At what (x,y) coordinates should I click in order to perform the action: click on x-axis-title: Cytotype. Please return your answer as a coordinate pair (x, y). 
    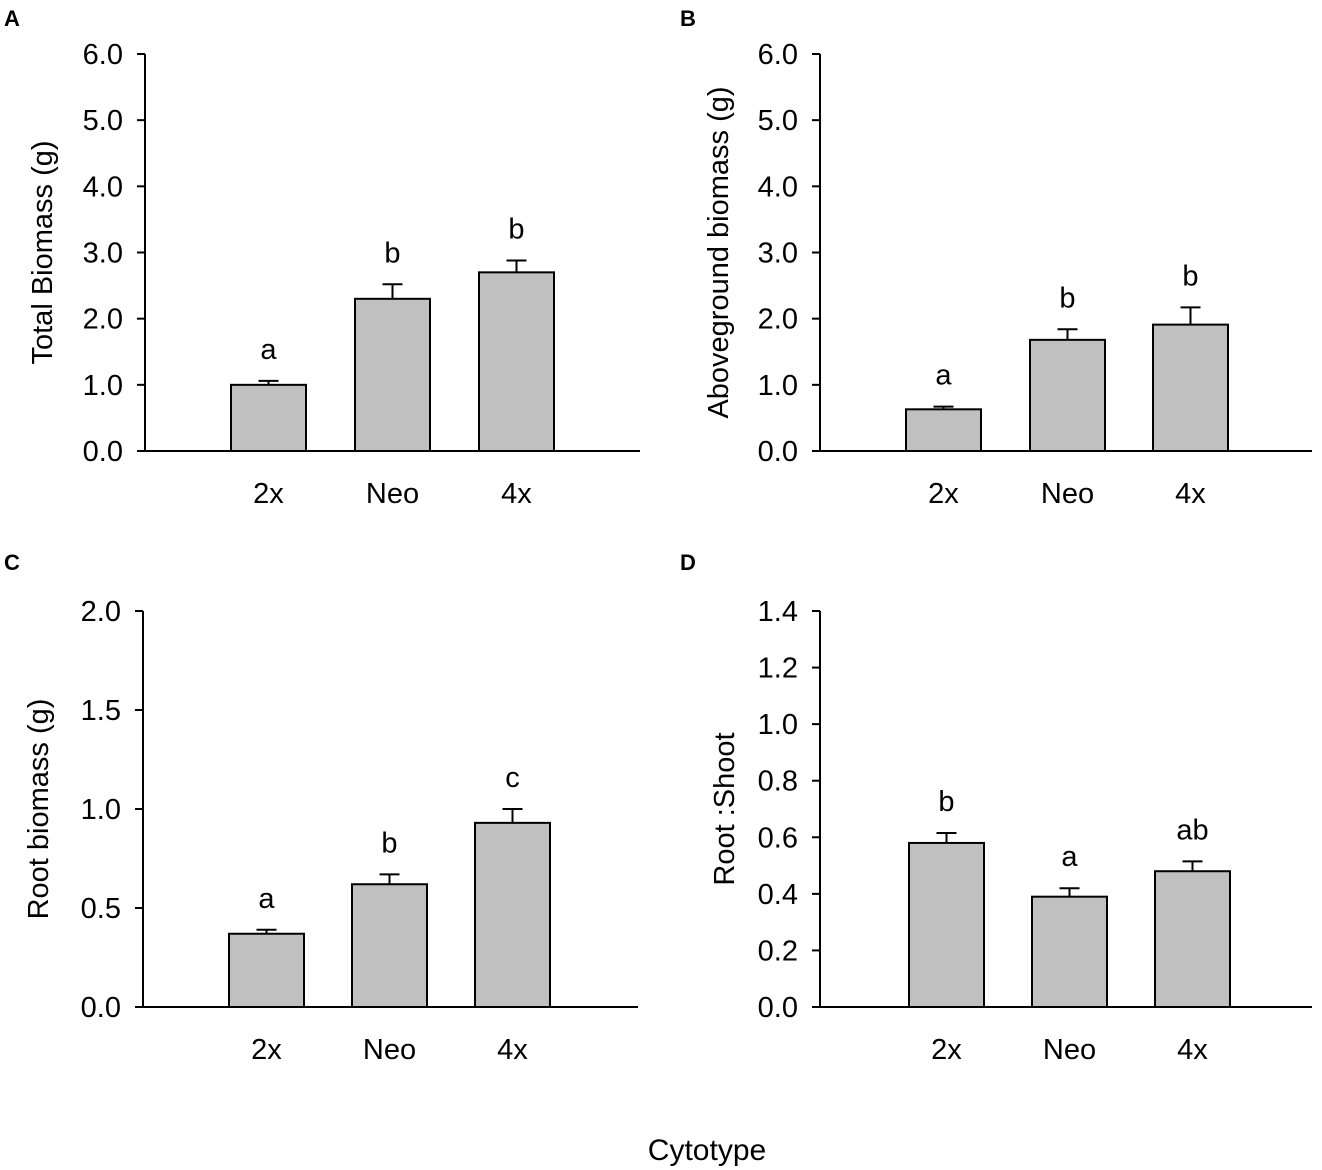
    Looking at the image, I should click on (707, 1150).